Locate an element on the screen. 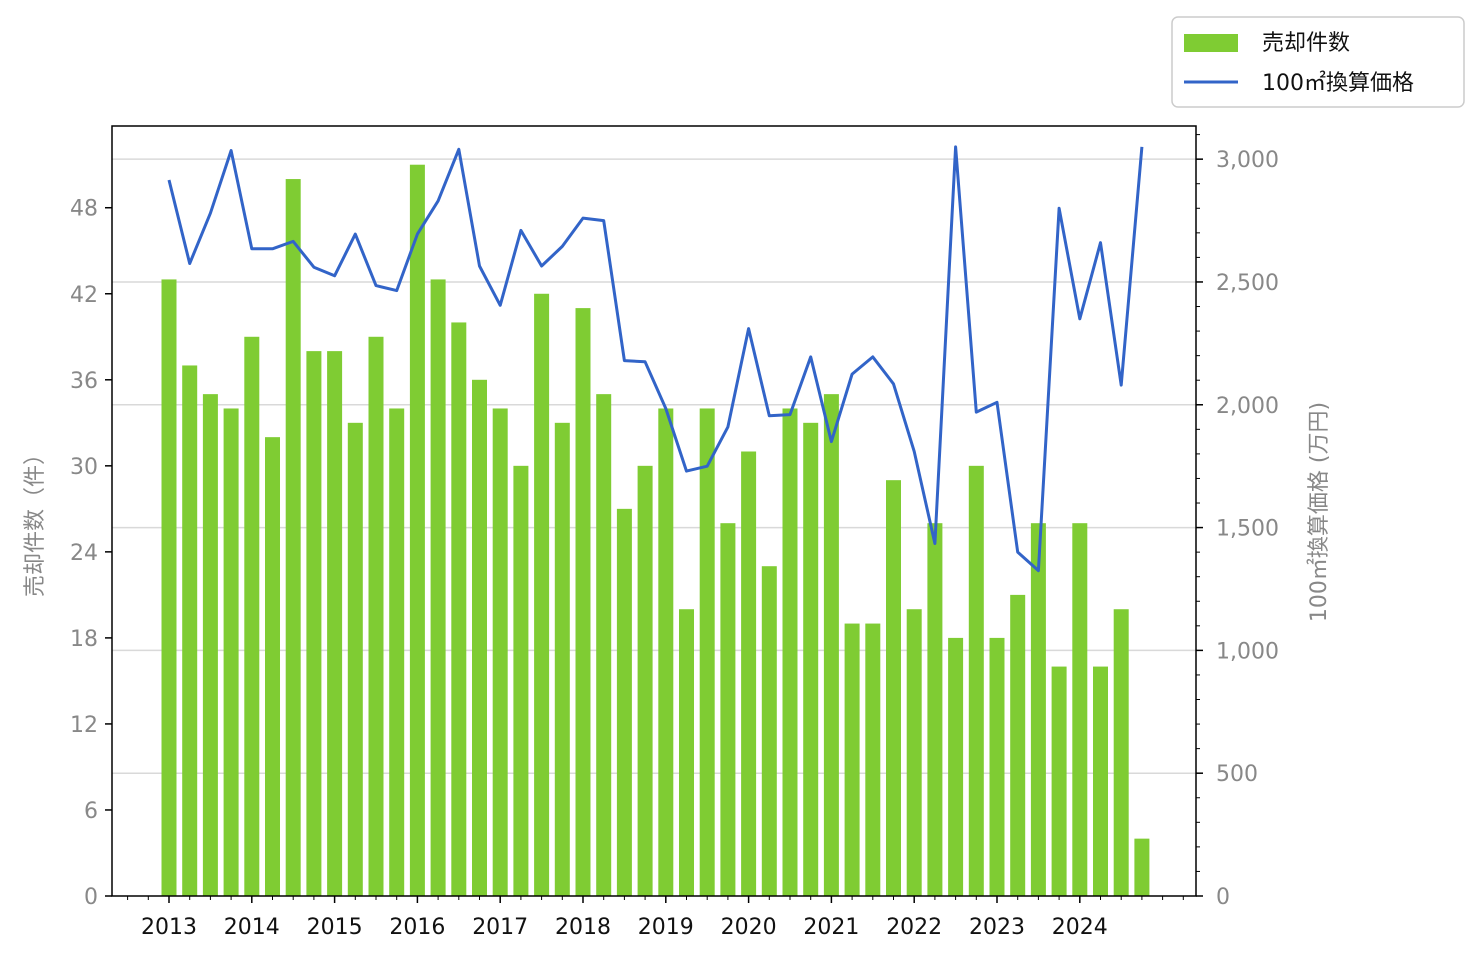 The width and height of the screenshot is (1482, 965). legend: 売却件数 100㎡換算価格 is located at coordinates (1318, 62).